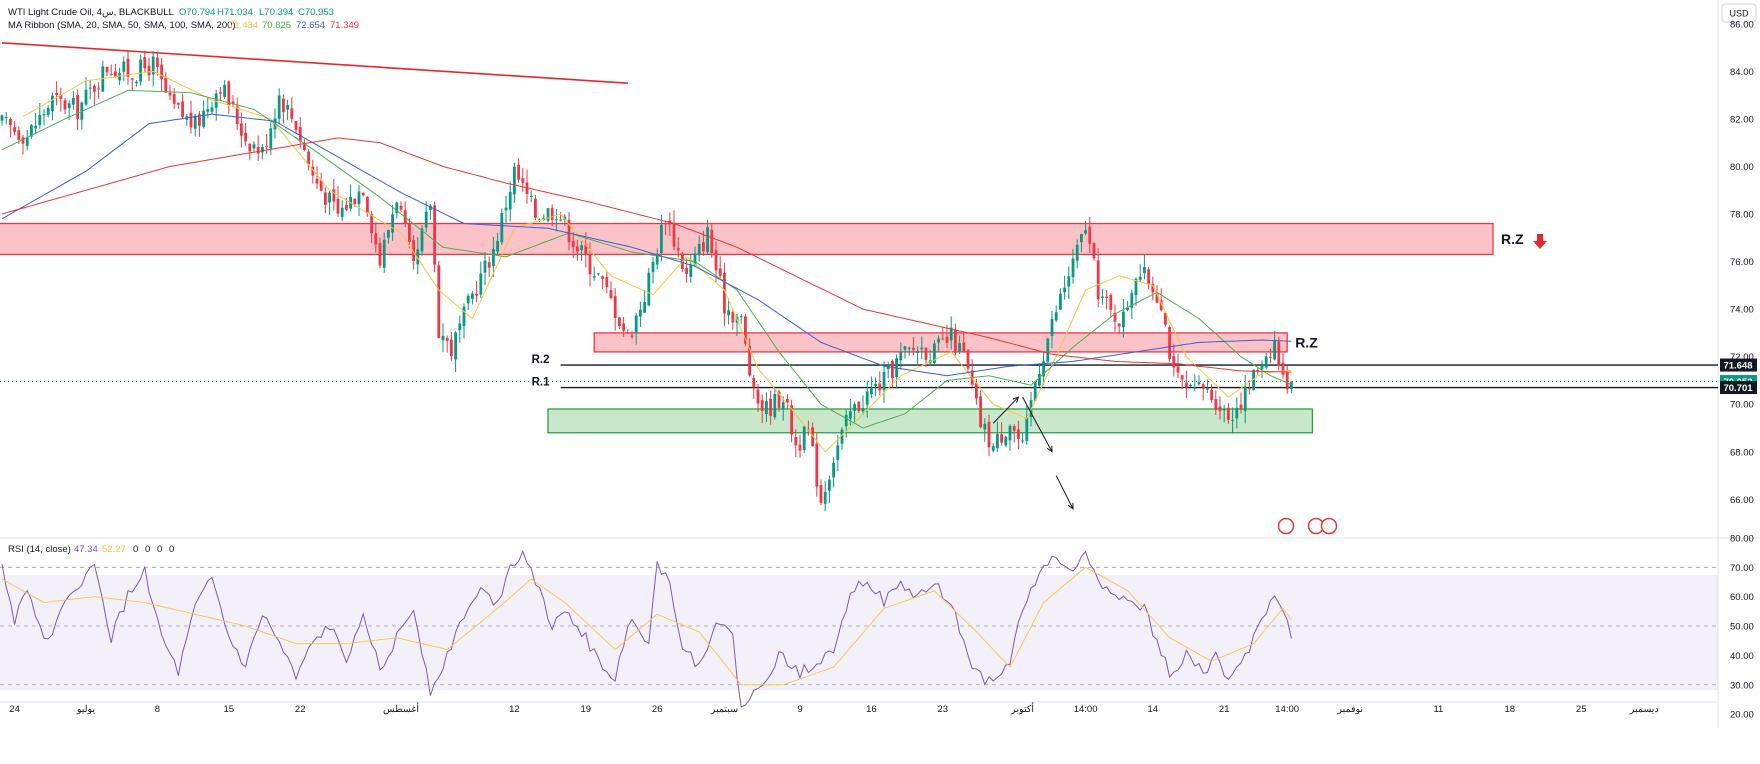 The height and width of the screenshot is (764, 1760). Describe the element at coordinates (1022, 708) in the screenshot. I see `time-axis-tick-label: أكتوبر` at that location.